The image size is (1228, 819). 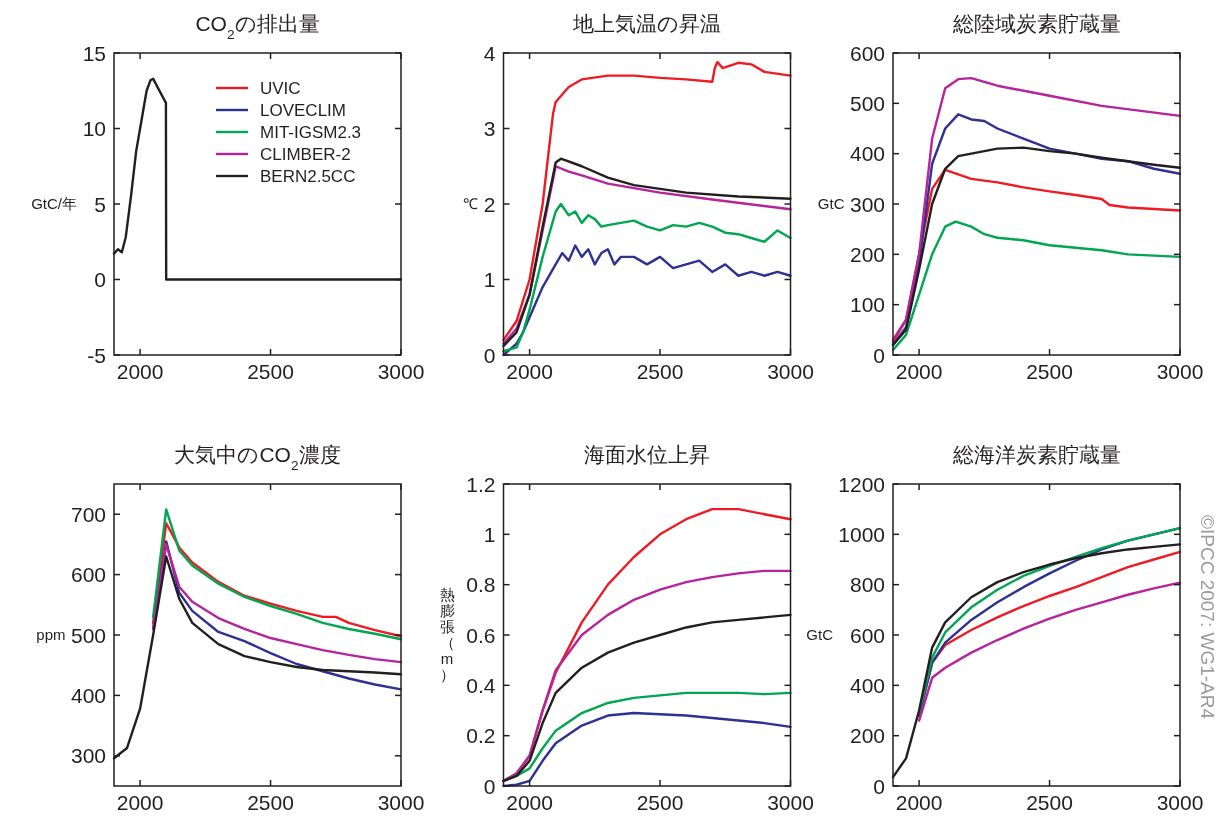 I want to click on y-tick-label: 4, so click(x=489, y=53).